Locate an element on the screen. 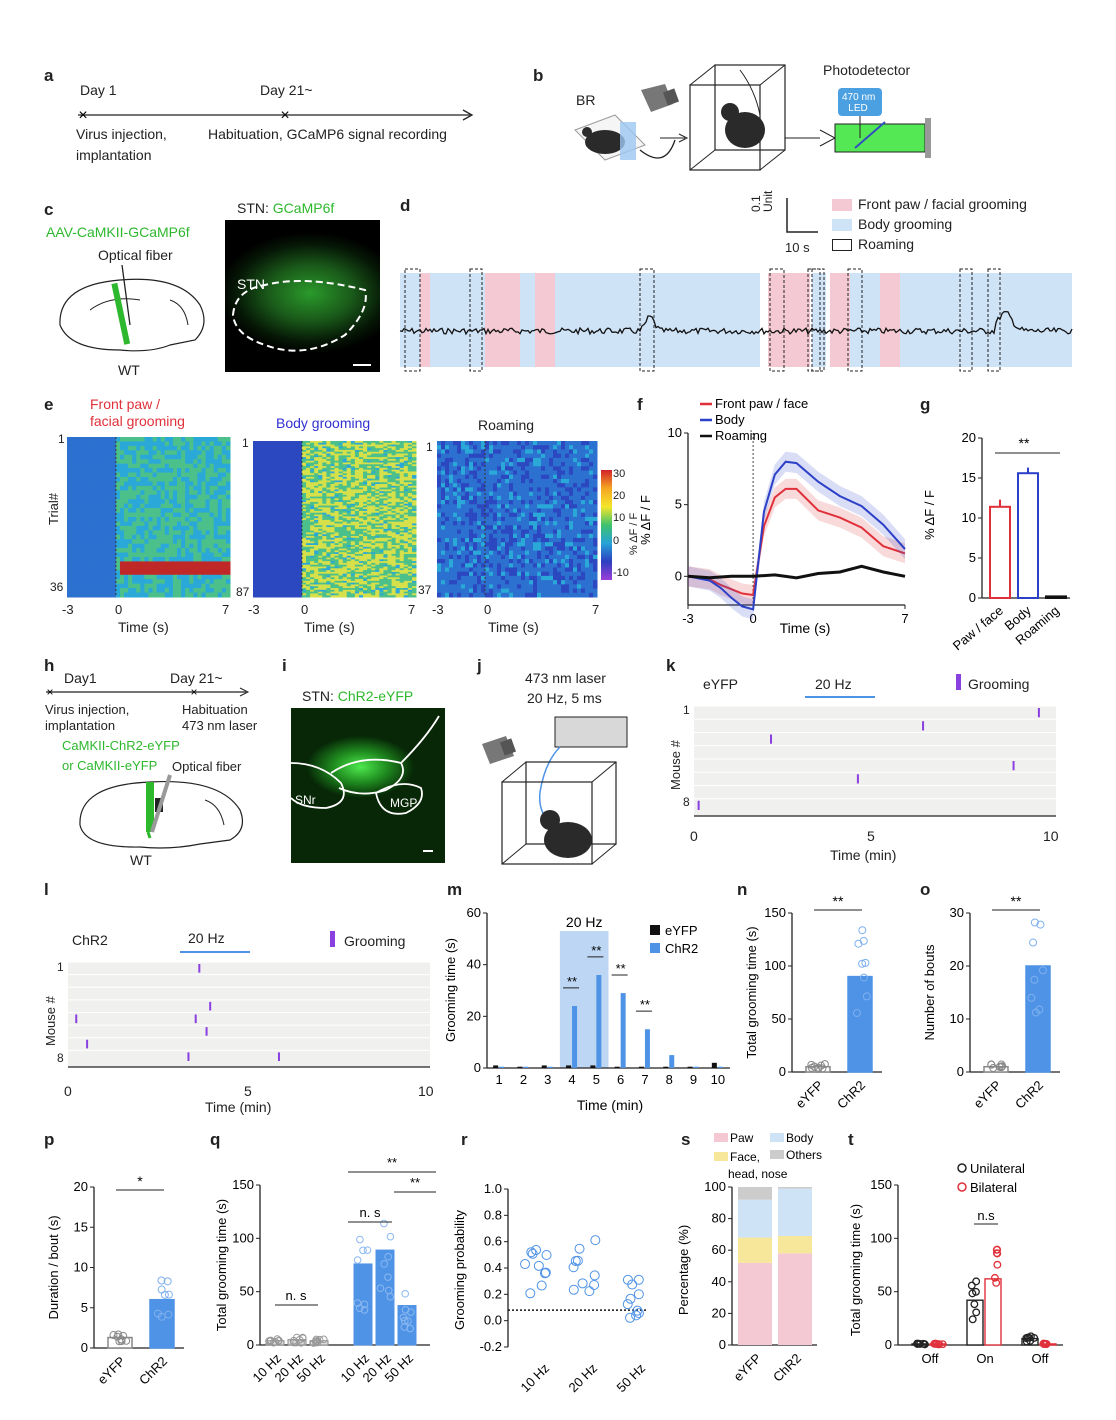 This screenshot has height=1420, width=1116. panel-label-l: l is located at coordinates (46, 889).